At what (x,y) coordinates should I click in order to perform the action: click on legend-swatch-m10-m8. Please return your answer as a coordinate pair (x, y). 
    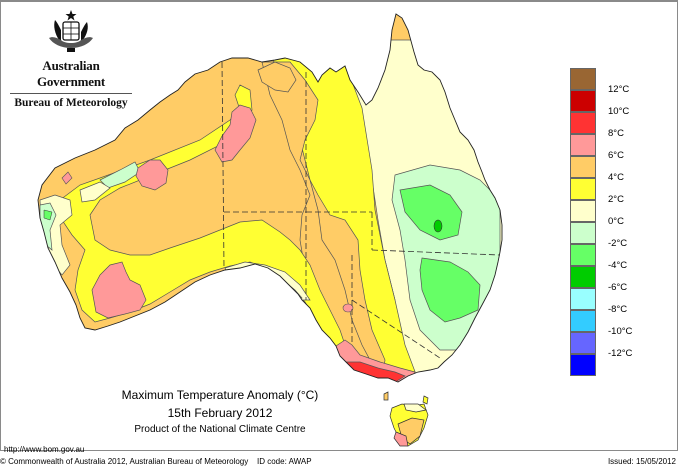
    Looking at the image, I should click on (583, 321).